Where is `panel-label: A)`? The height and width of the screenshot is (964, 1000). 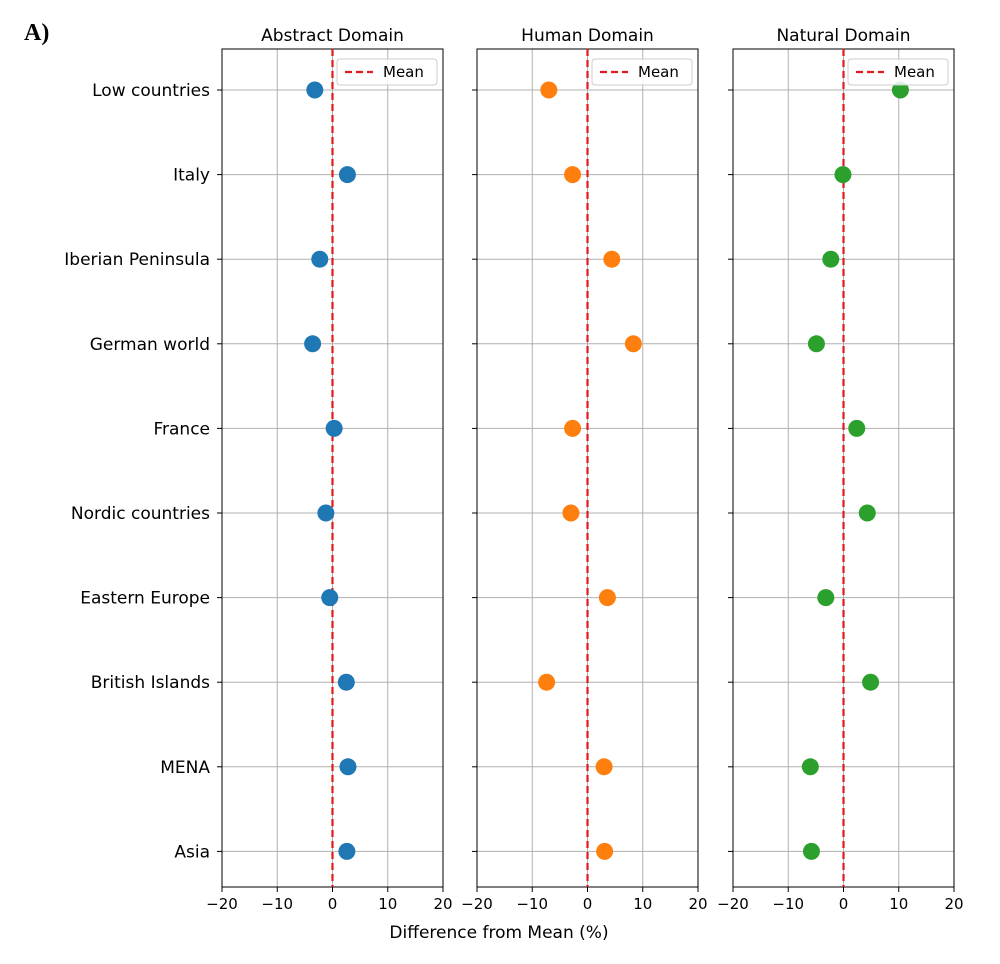 panel-label: A) is located at coordinates (37, 33).